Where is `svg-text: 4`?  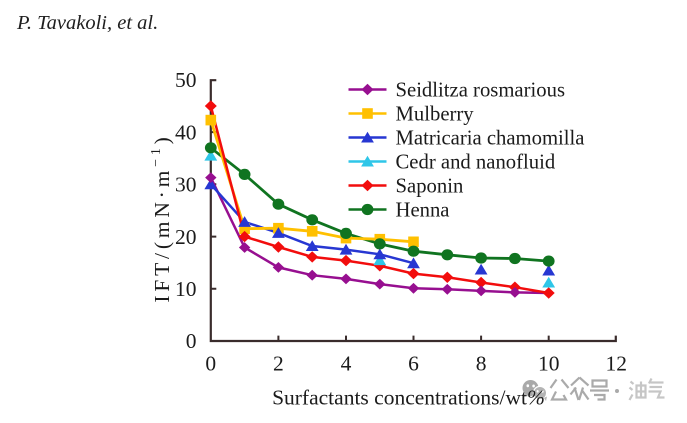
svg-text: 4 is located at coordinates (346, 364).